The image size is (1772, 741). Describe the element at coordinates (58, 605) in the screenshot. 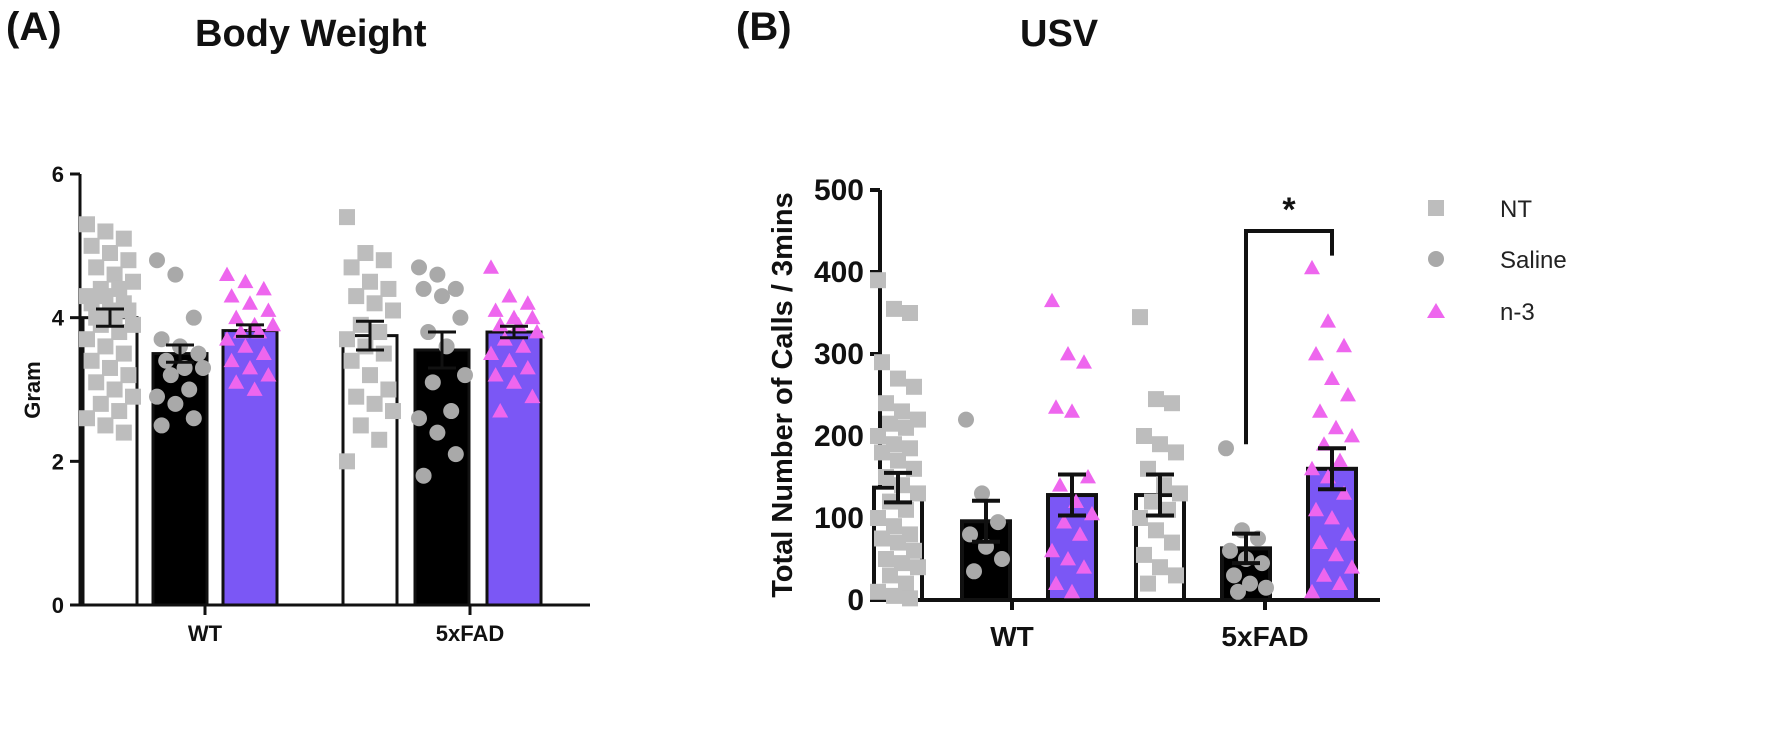

I see `y-tick-label: 0` at that location.